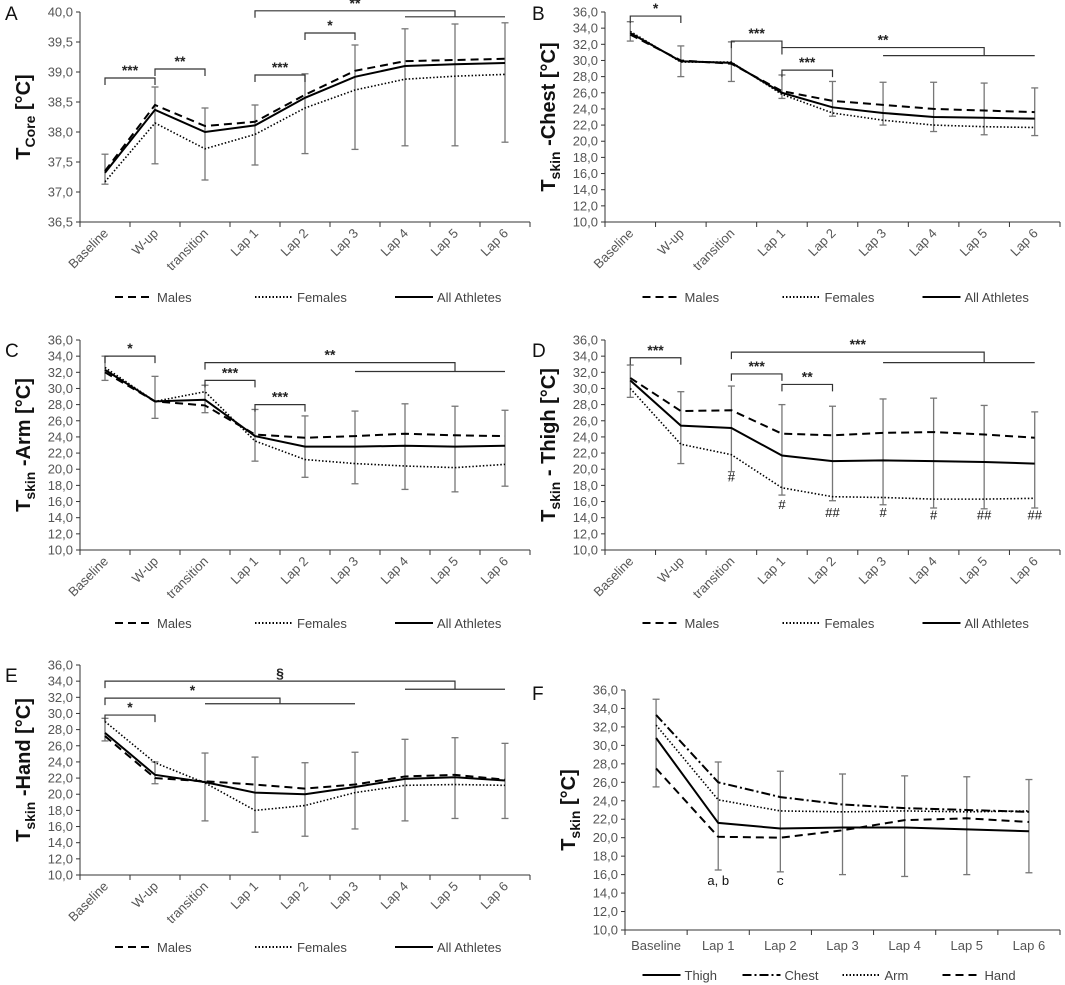  I want to click on legend-item: Arm, so click(875, 975).